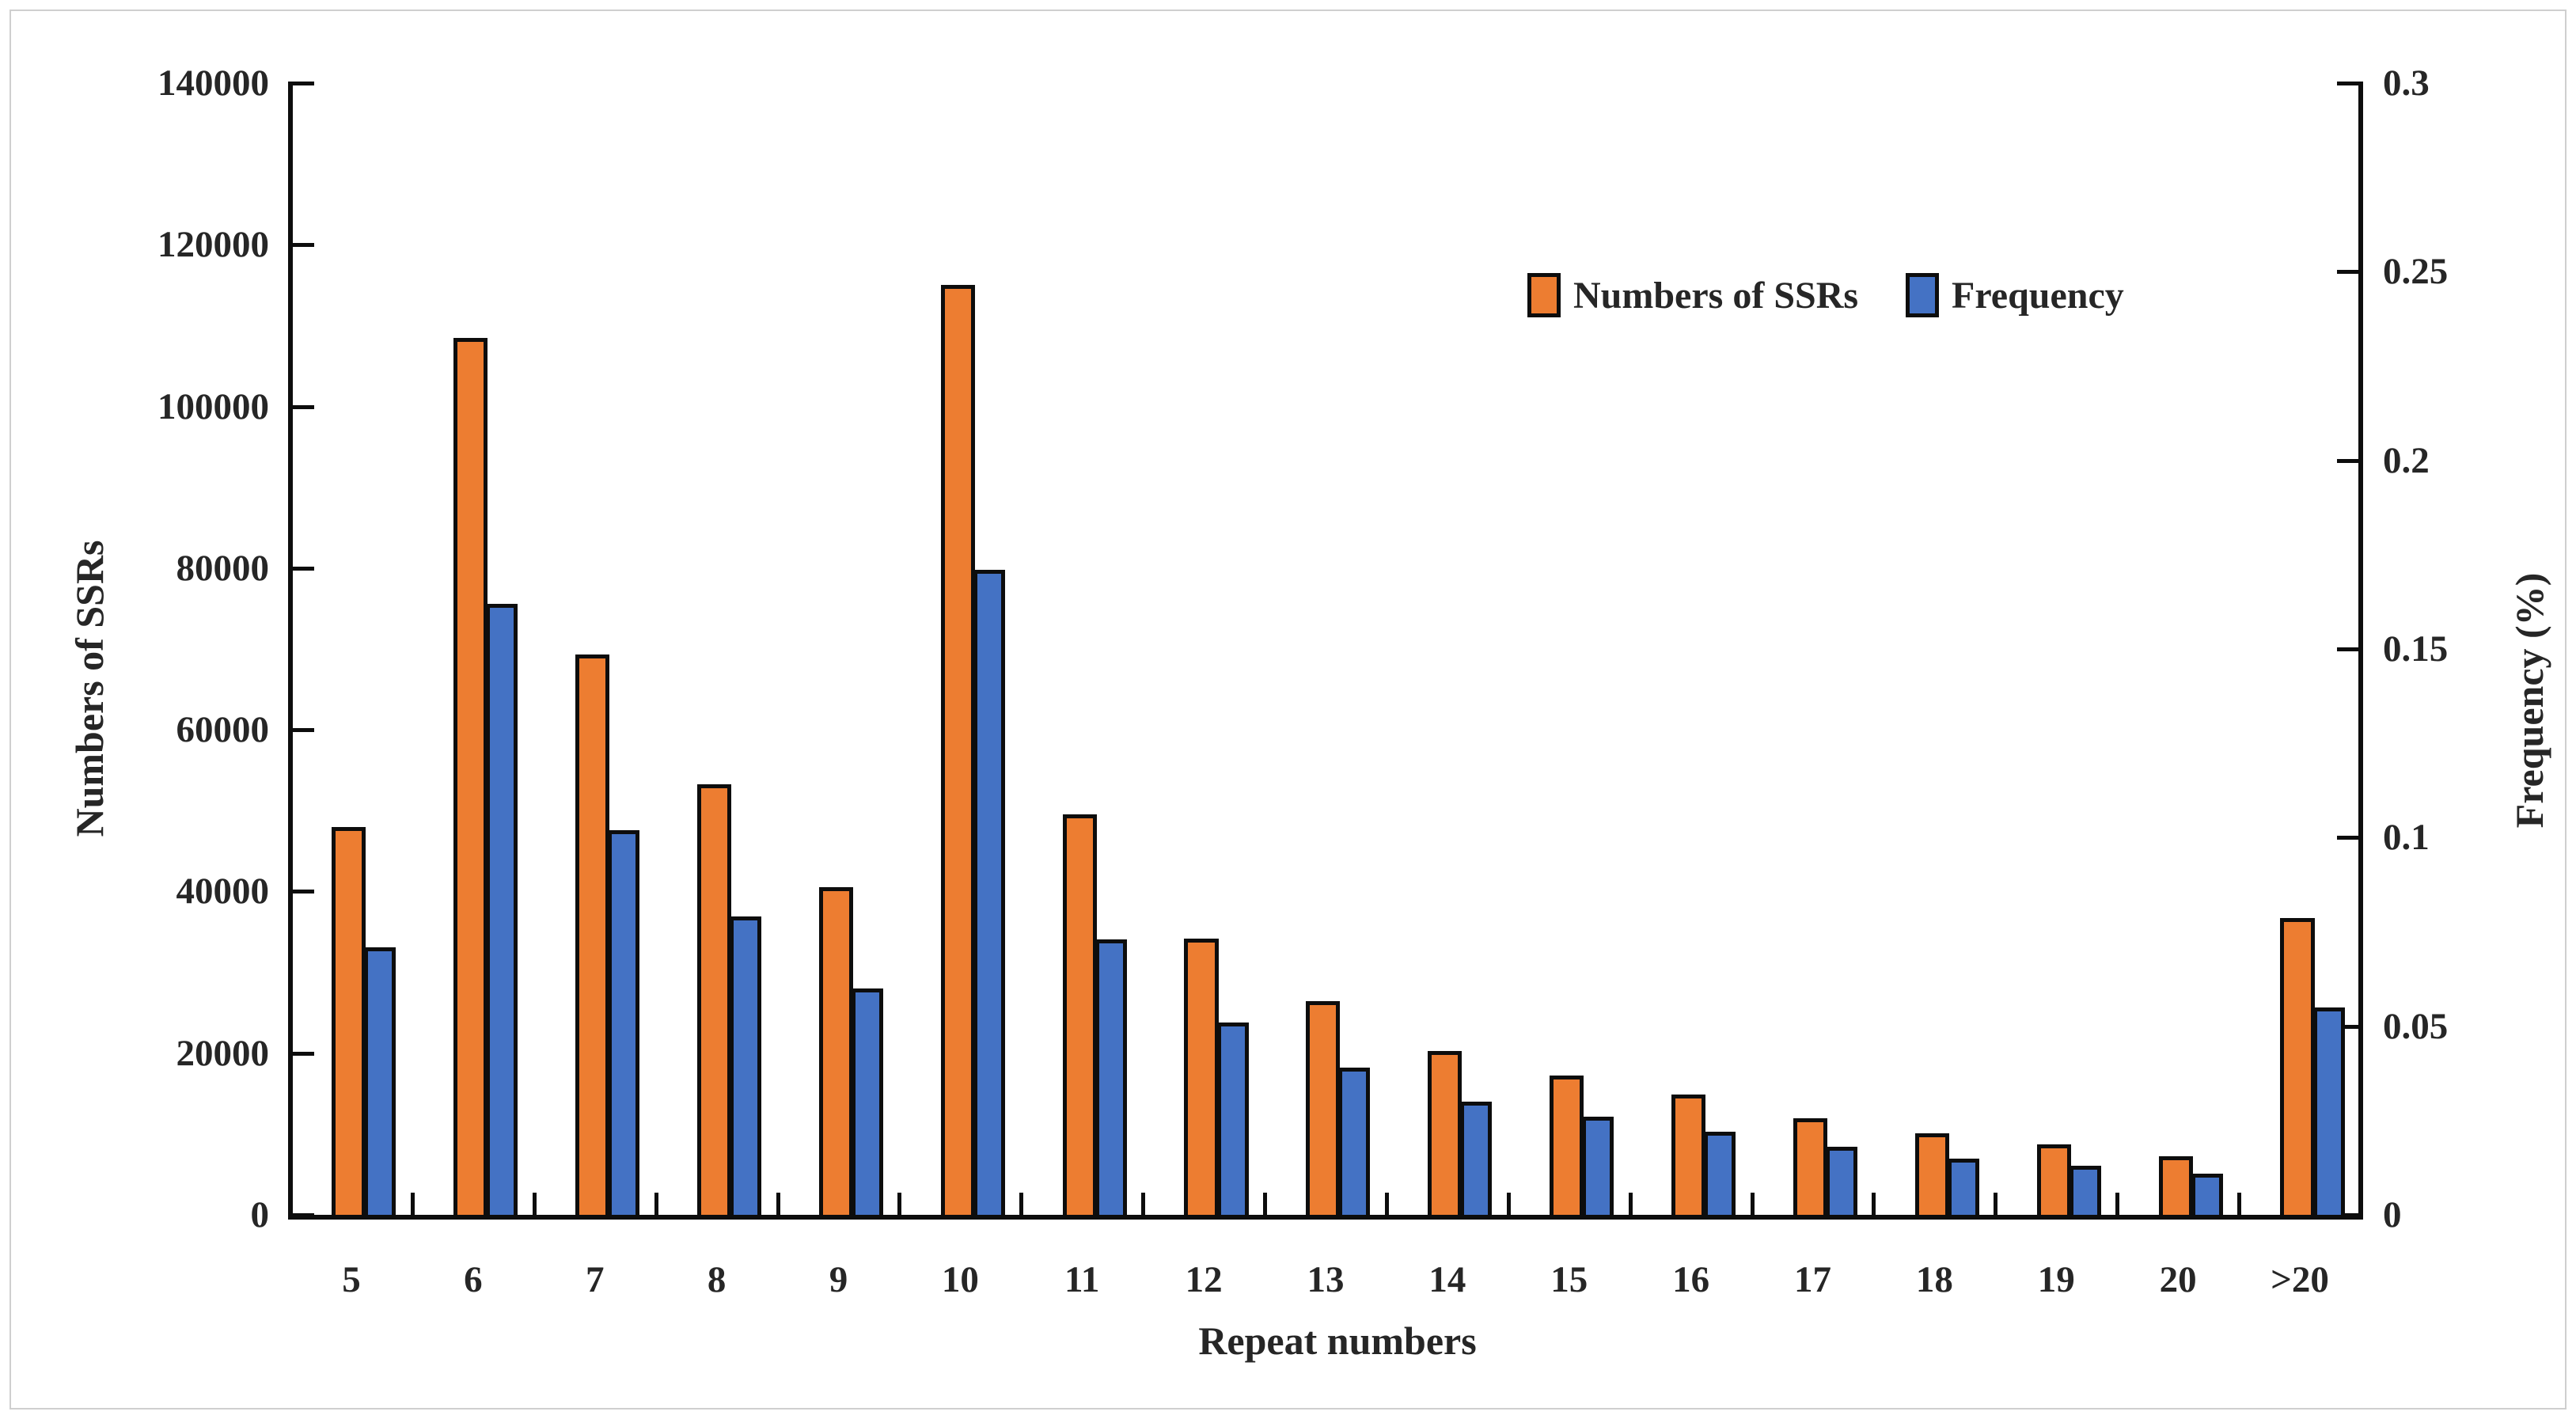 This screenshot has height=1419, width=2576. Describe the element at coordinates (2300, 1279) in the screenshot. I see `x-axis-tick-label: >20` at that location.